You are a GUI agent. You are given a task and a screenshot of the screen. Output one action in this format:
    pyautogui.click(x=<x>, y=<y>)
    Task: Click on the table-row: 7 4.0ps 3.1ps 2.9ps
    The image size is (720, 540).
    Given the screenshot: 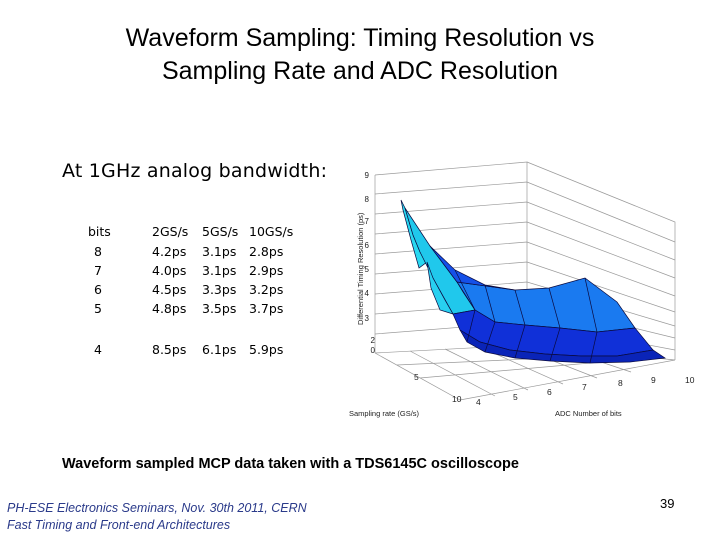 What is the action you would take?
    pyautogui.click(x=193, y=270)
    